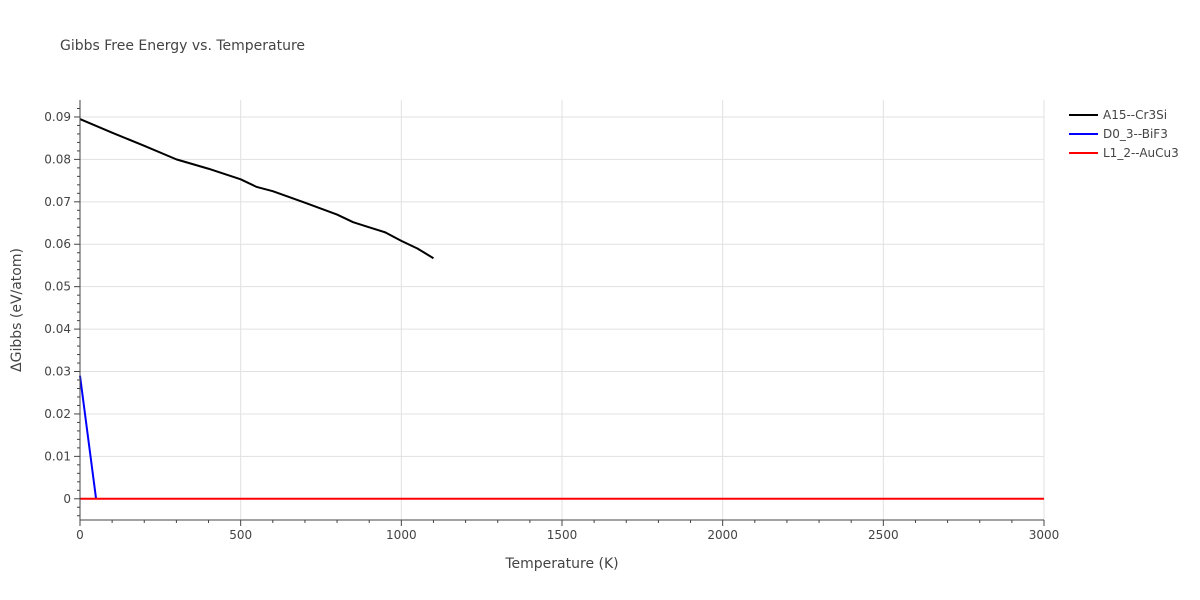  What do you see at coordinates (562, 535) in the screenshot?
I see `x-tick-label-3: 1500` at bounding box center [562, 535].